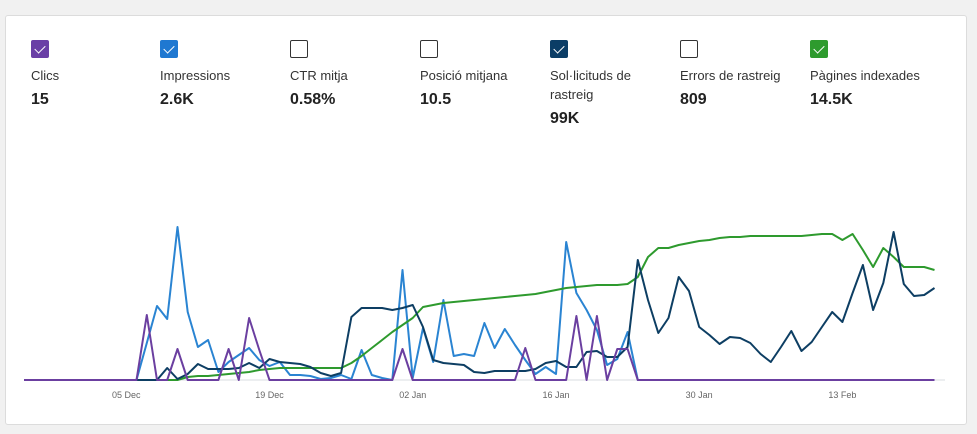  Describe the element at coordinates (479, 347) in the screenshot. I see `series-line-clics` at that location.